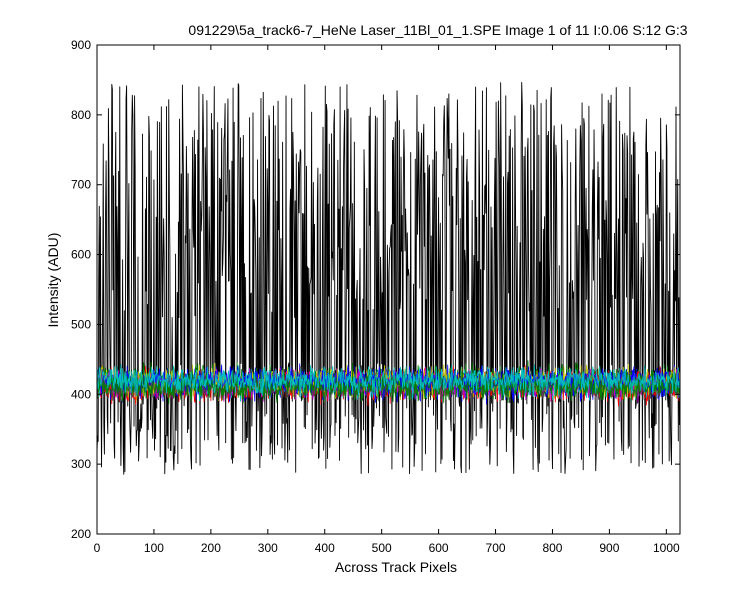  What do you see at coordinates (268, 548) in the screenshot?
I see `x-tick-label: 300` at bounding box center [268, 548].